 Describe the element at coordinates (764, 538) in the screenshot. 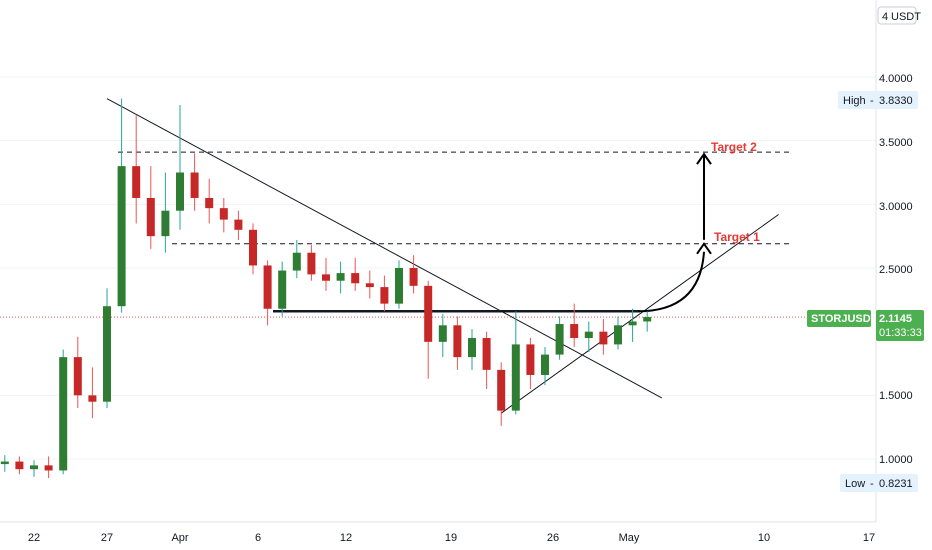

I see `x-tick-10: 10` at that location.